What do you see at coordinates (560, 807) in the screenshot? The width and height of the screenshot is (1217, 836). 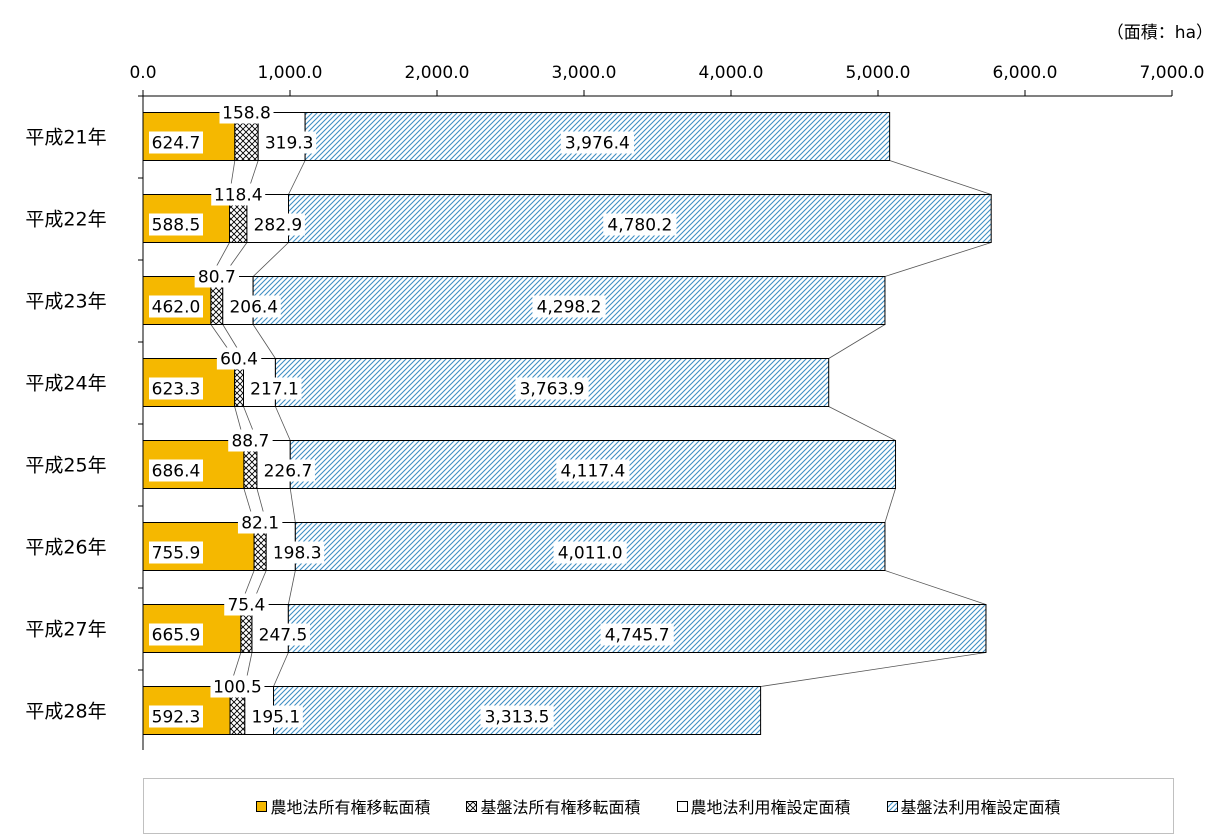 I see `legend-label: 基盤法所有権移転面積` at bounding box center [560, 807].